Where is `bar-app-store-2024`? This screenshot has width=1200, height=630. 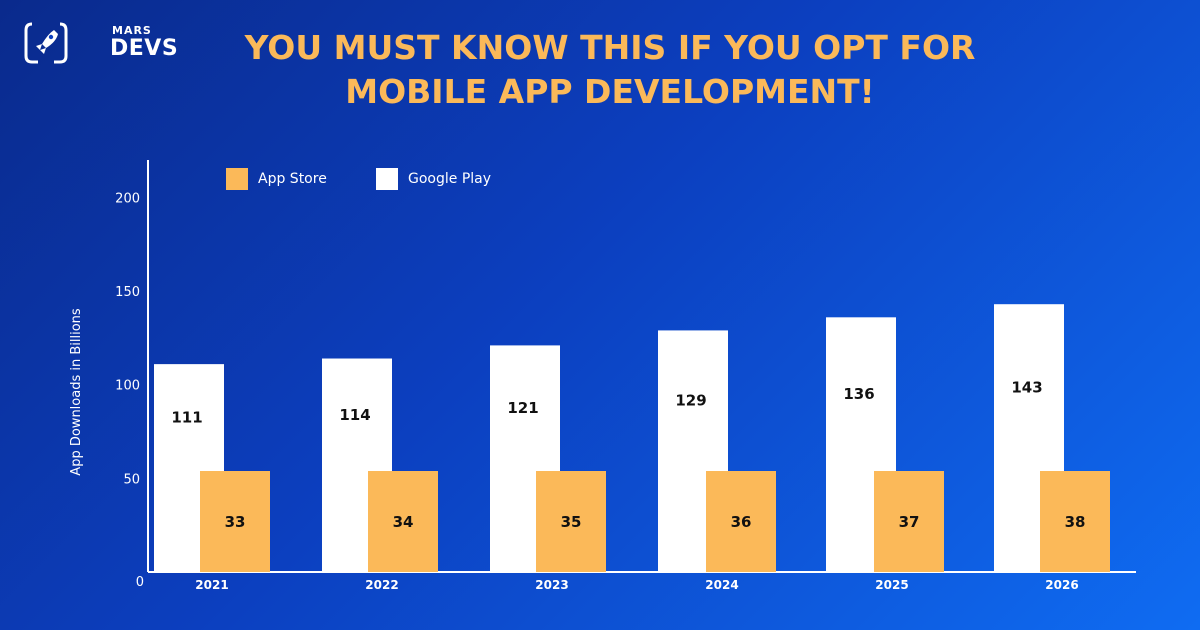
bar-app-store-2024 is located at coordinates (741, 521).